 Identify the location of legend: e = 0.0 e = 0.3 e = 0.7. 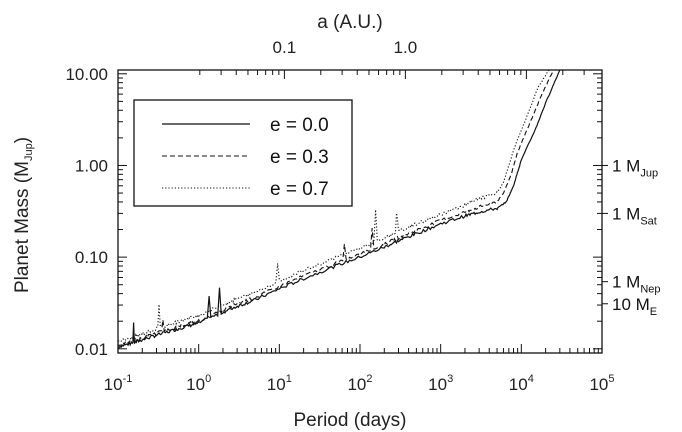
(243, 153).